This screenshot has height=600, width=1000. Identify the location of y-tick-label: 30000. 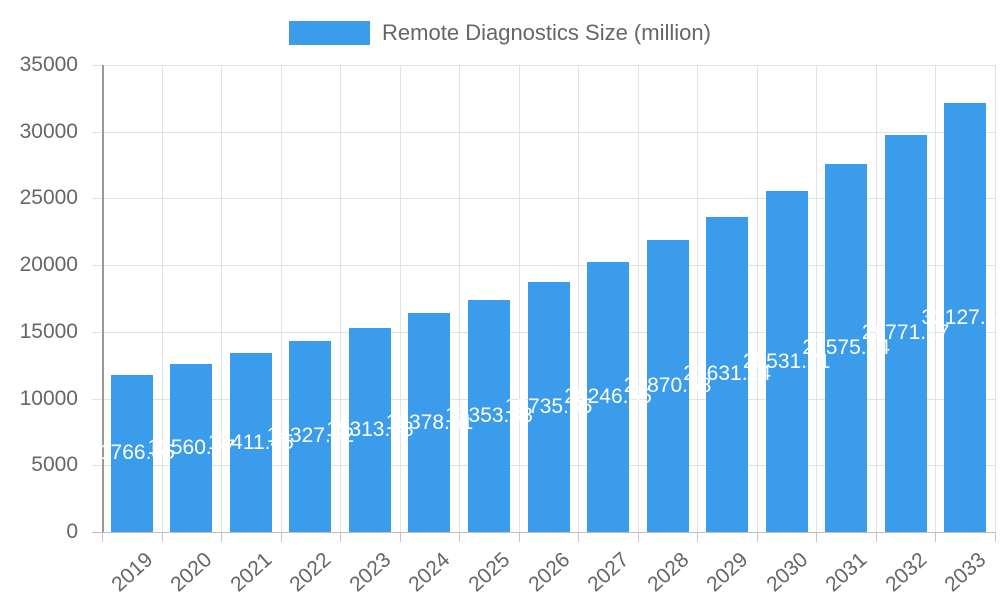
(48, 131).